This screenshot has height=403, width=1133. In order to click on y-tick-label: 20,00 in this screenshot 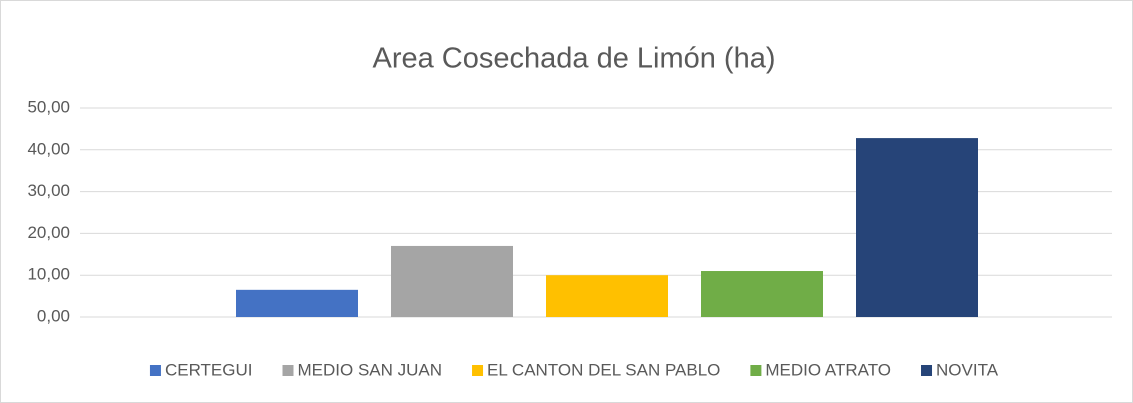, I will do `click(48, 232)`.